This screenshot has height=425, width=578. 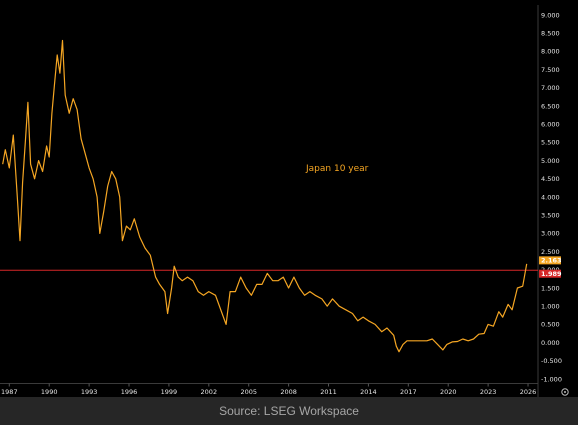 I want to click on y-tick-label: 3.000, so click(x=550, y=234).